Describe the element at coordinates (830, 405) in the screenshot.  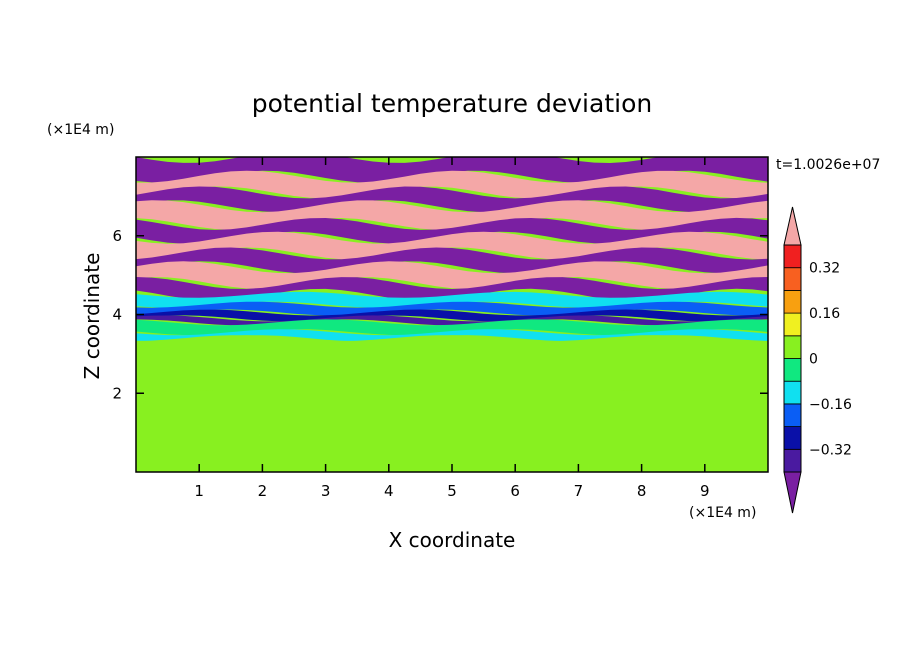
I see `colorbar-tick-label: −0.16` at that location.